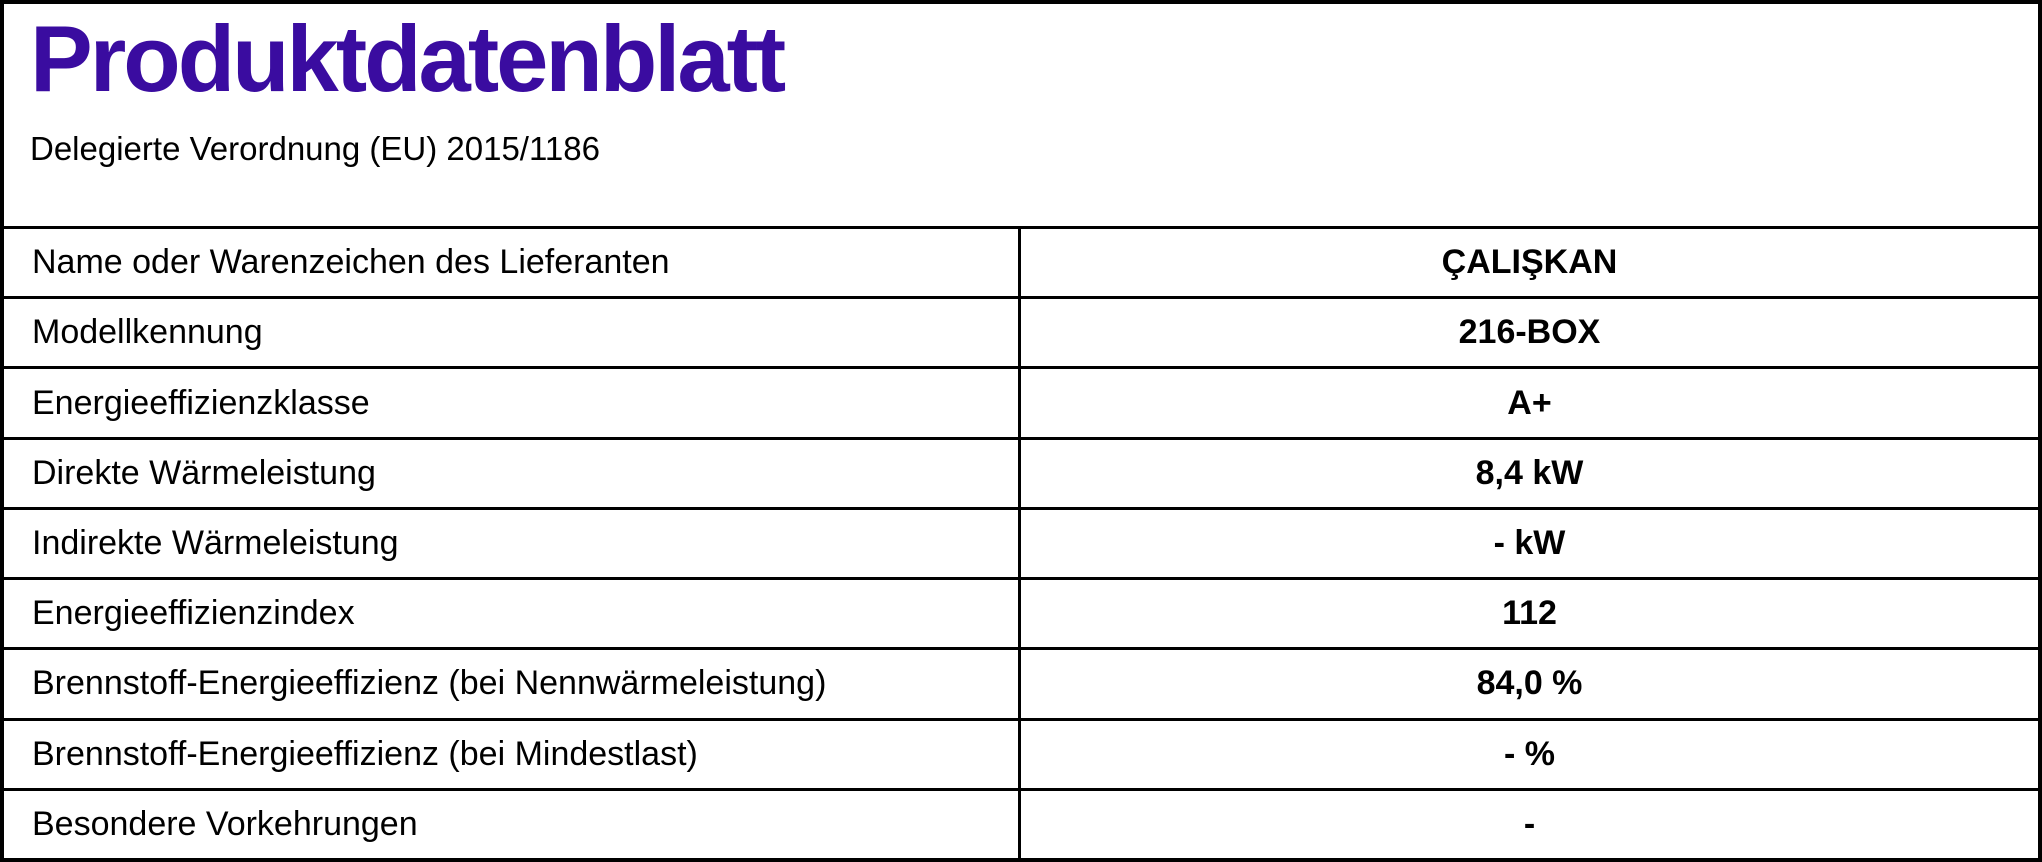  Describe the element at coordinates (512, 333) in the screenshot. I see `row-label: Modellkennung` at that location.